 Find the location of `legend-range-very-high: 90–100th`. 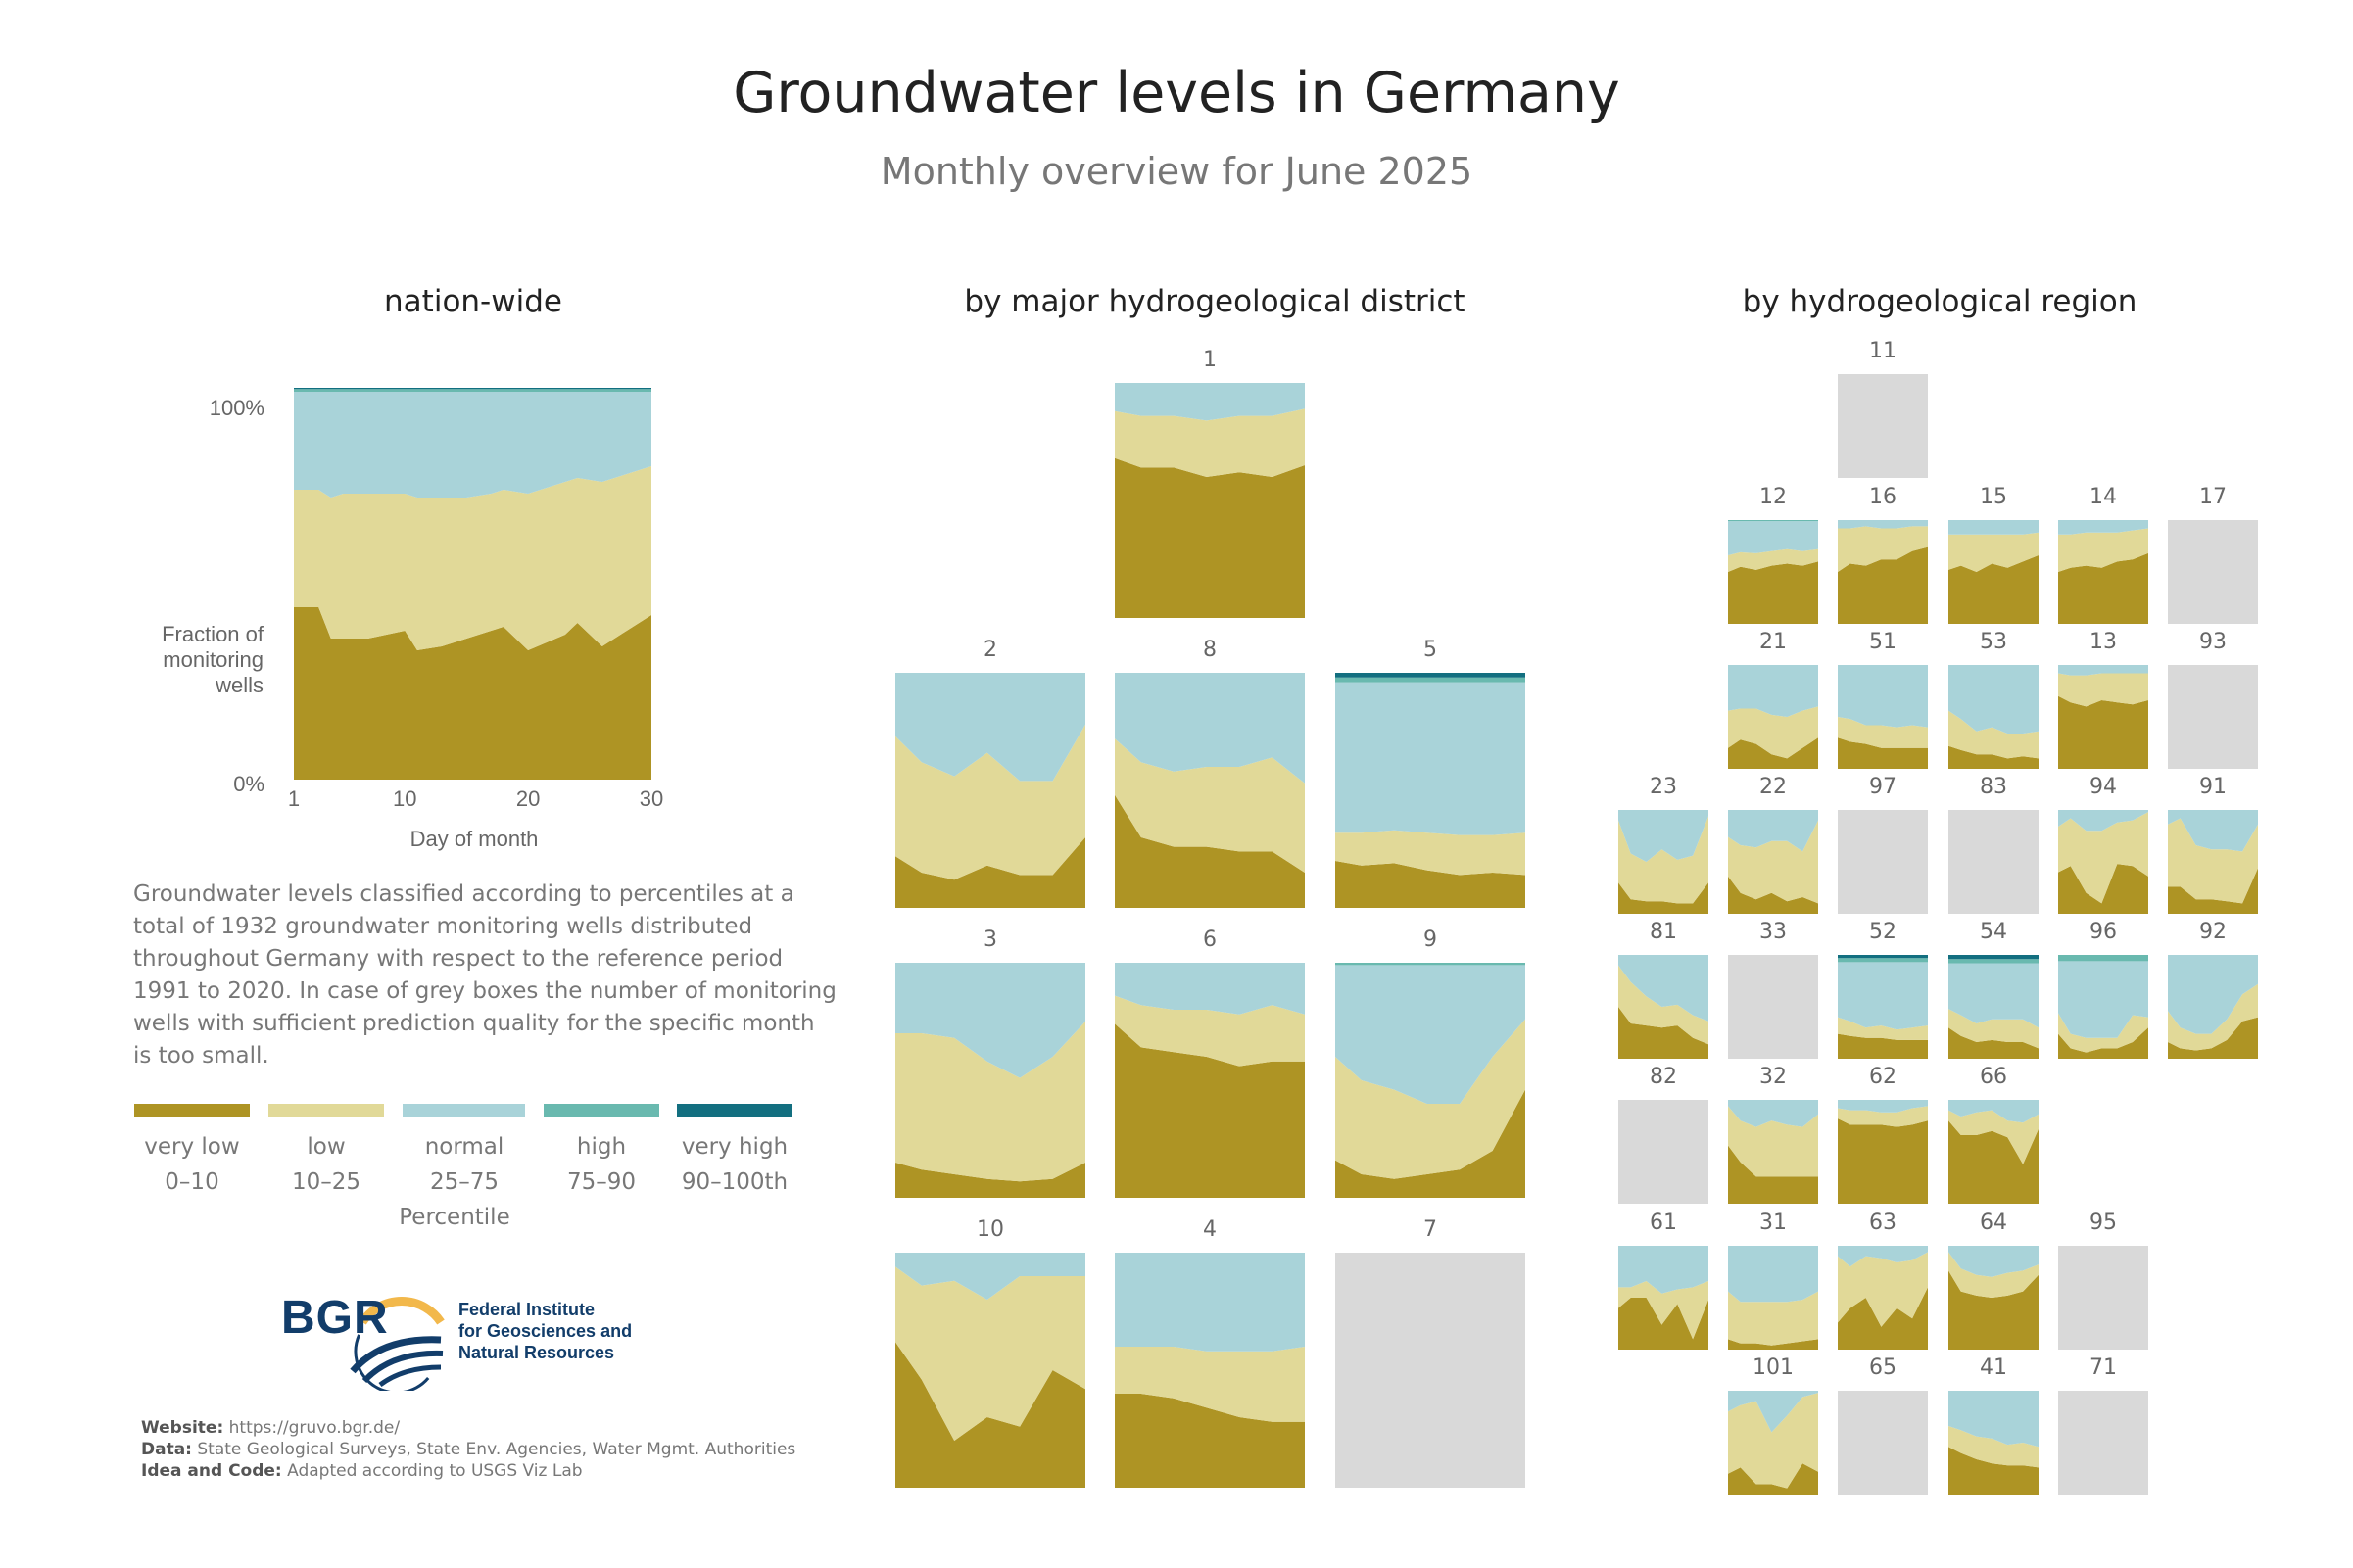

legend-range-very-high: 90–100th is located at coordinates (735, 1182).